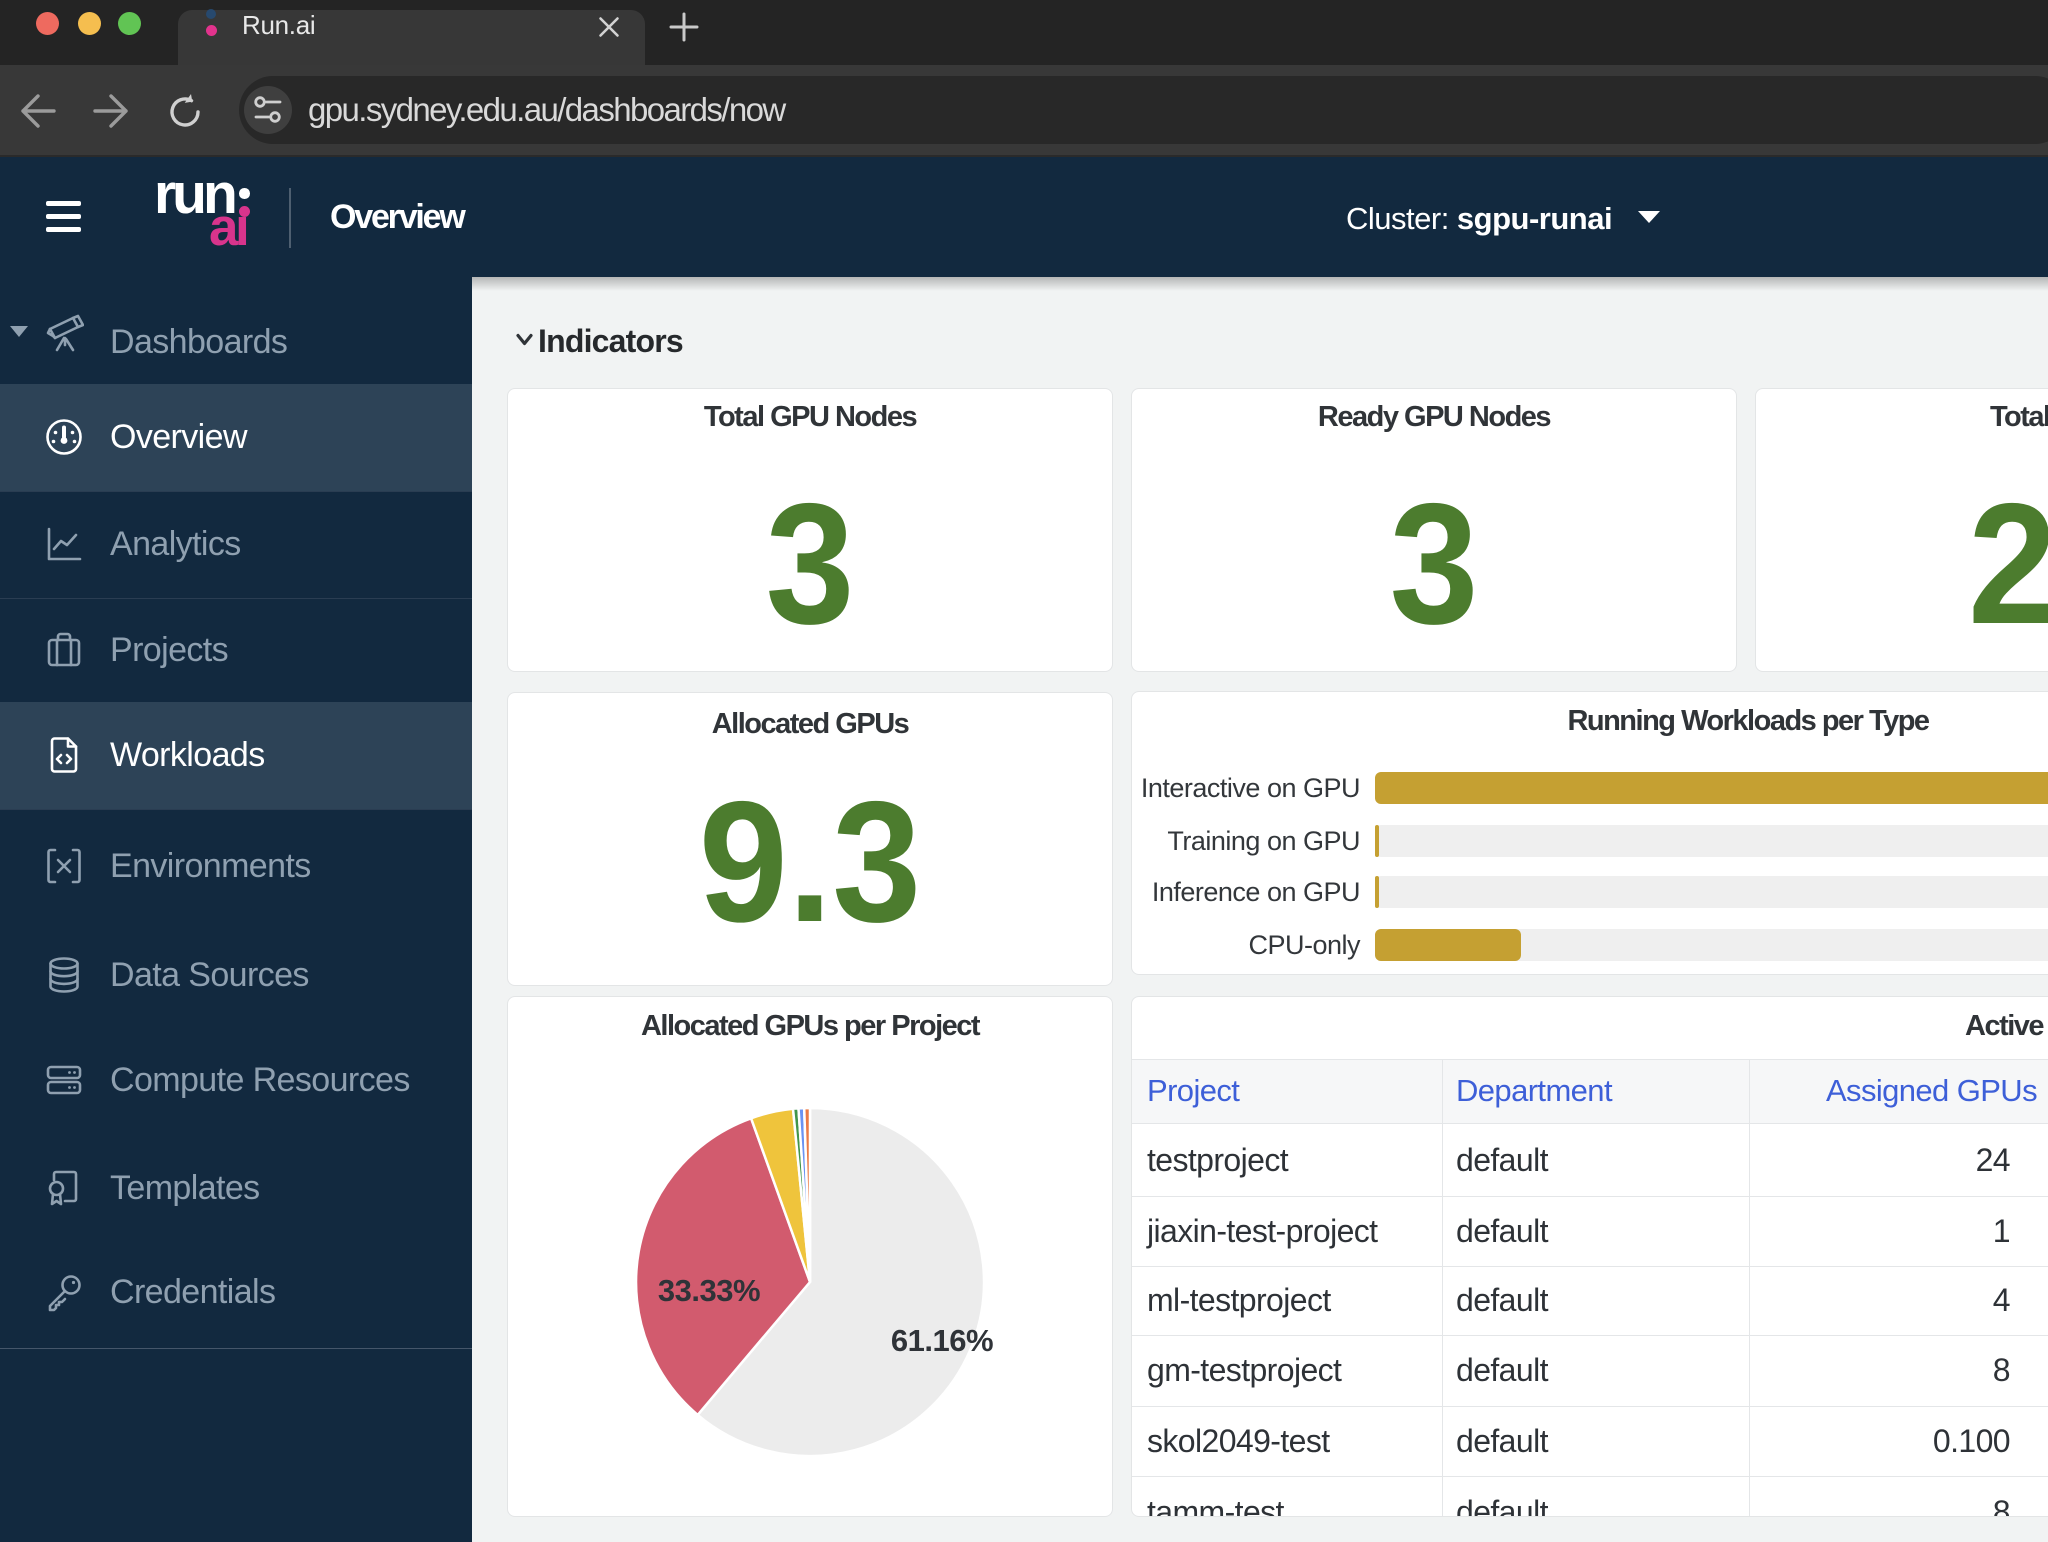 The height and width of the screenshot is (1542, 2048). What do you see at coordinates (709, 1290) in the screenshot?
I see `svg-text: 33.33%` at bounding box center [709, 1290].